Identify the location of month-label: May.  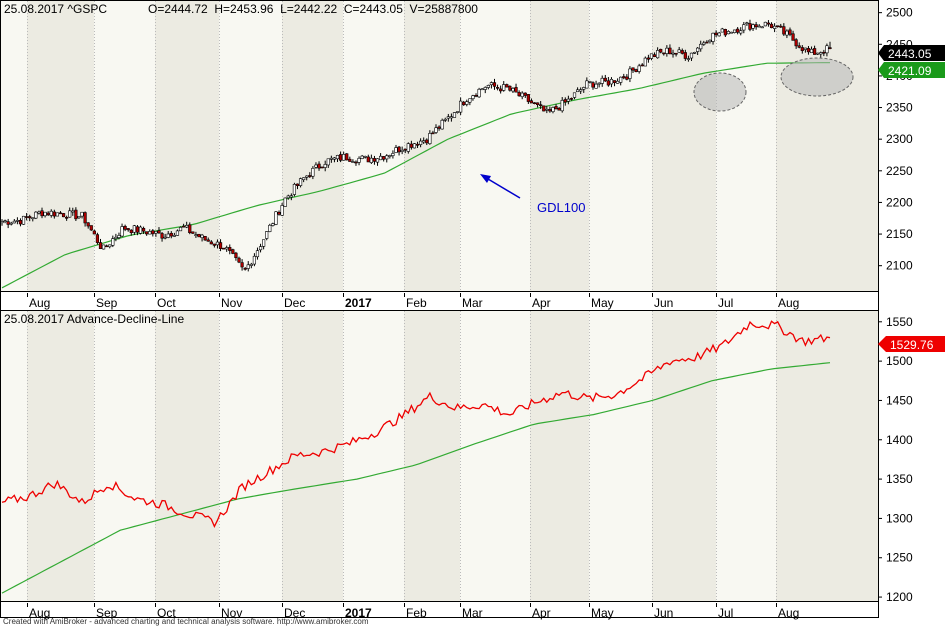
(602, 613).